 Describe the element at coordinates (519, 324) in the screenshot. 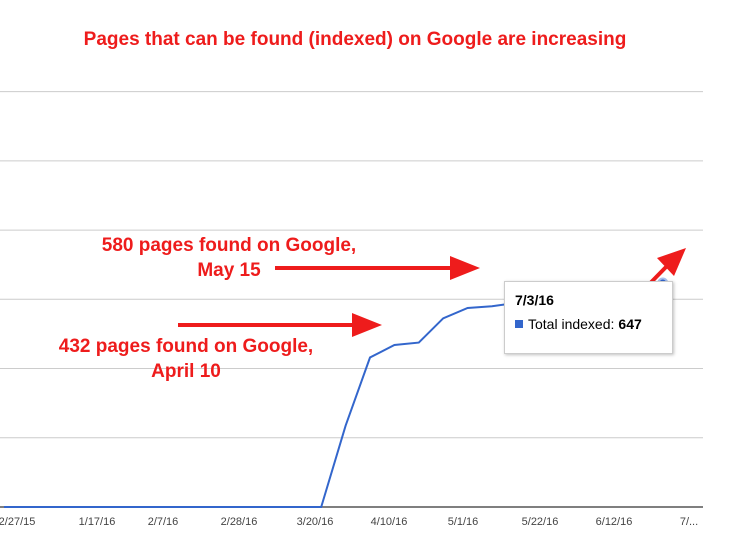

I see `tooltip-series-swatch` at that location.